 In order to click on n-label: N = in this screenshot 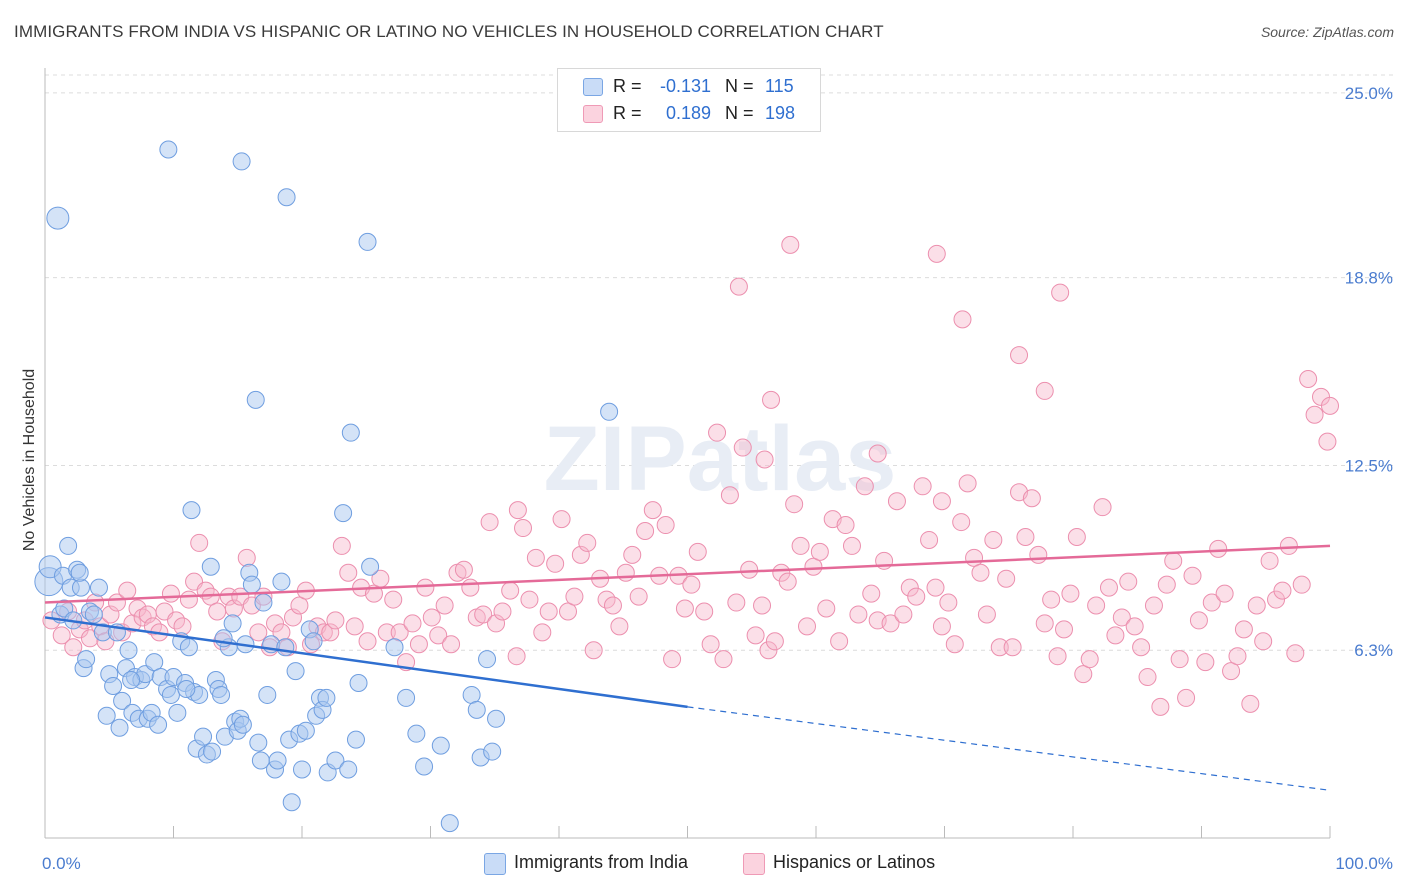, I will do `click(739, 86)`.